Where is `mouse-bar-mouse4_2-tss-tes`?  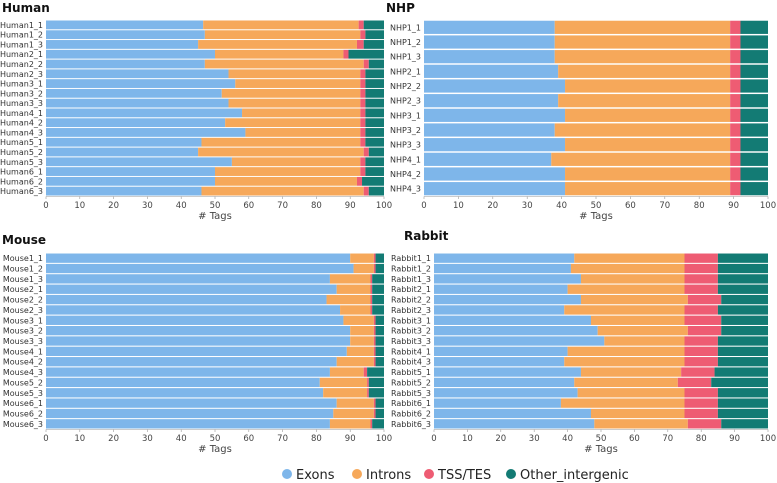
mouse-bar-mouse4_2-tss-tes is located at coordinates (374, 362).